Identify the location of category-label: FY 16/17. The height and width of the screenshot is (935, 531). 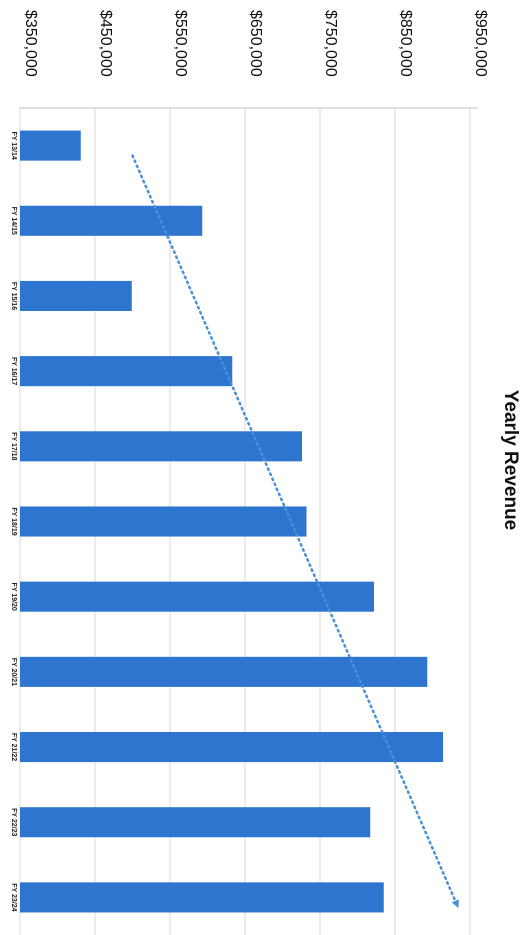
(13, 371).